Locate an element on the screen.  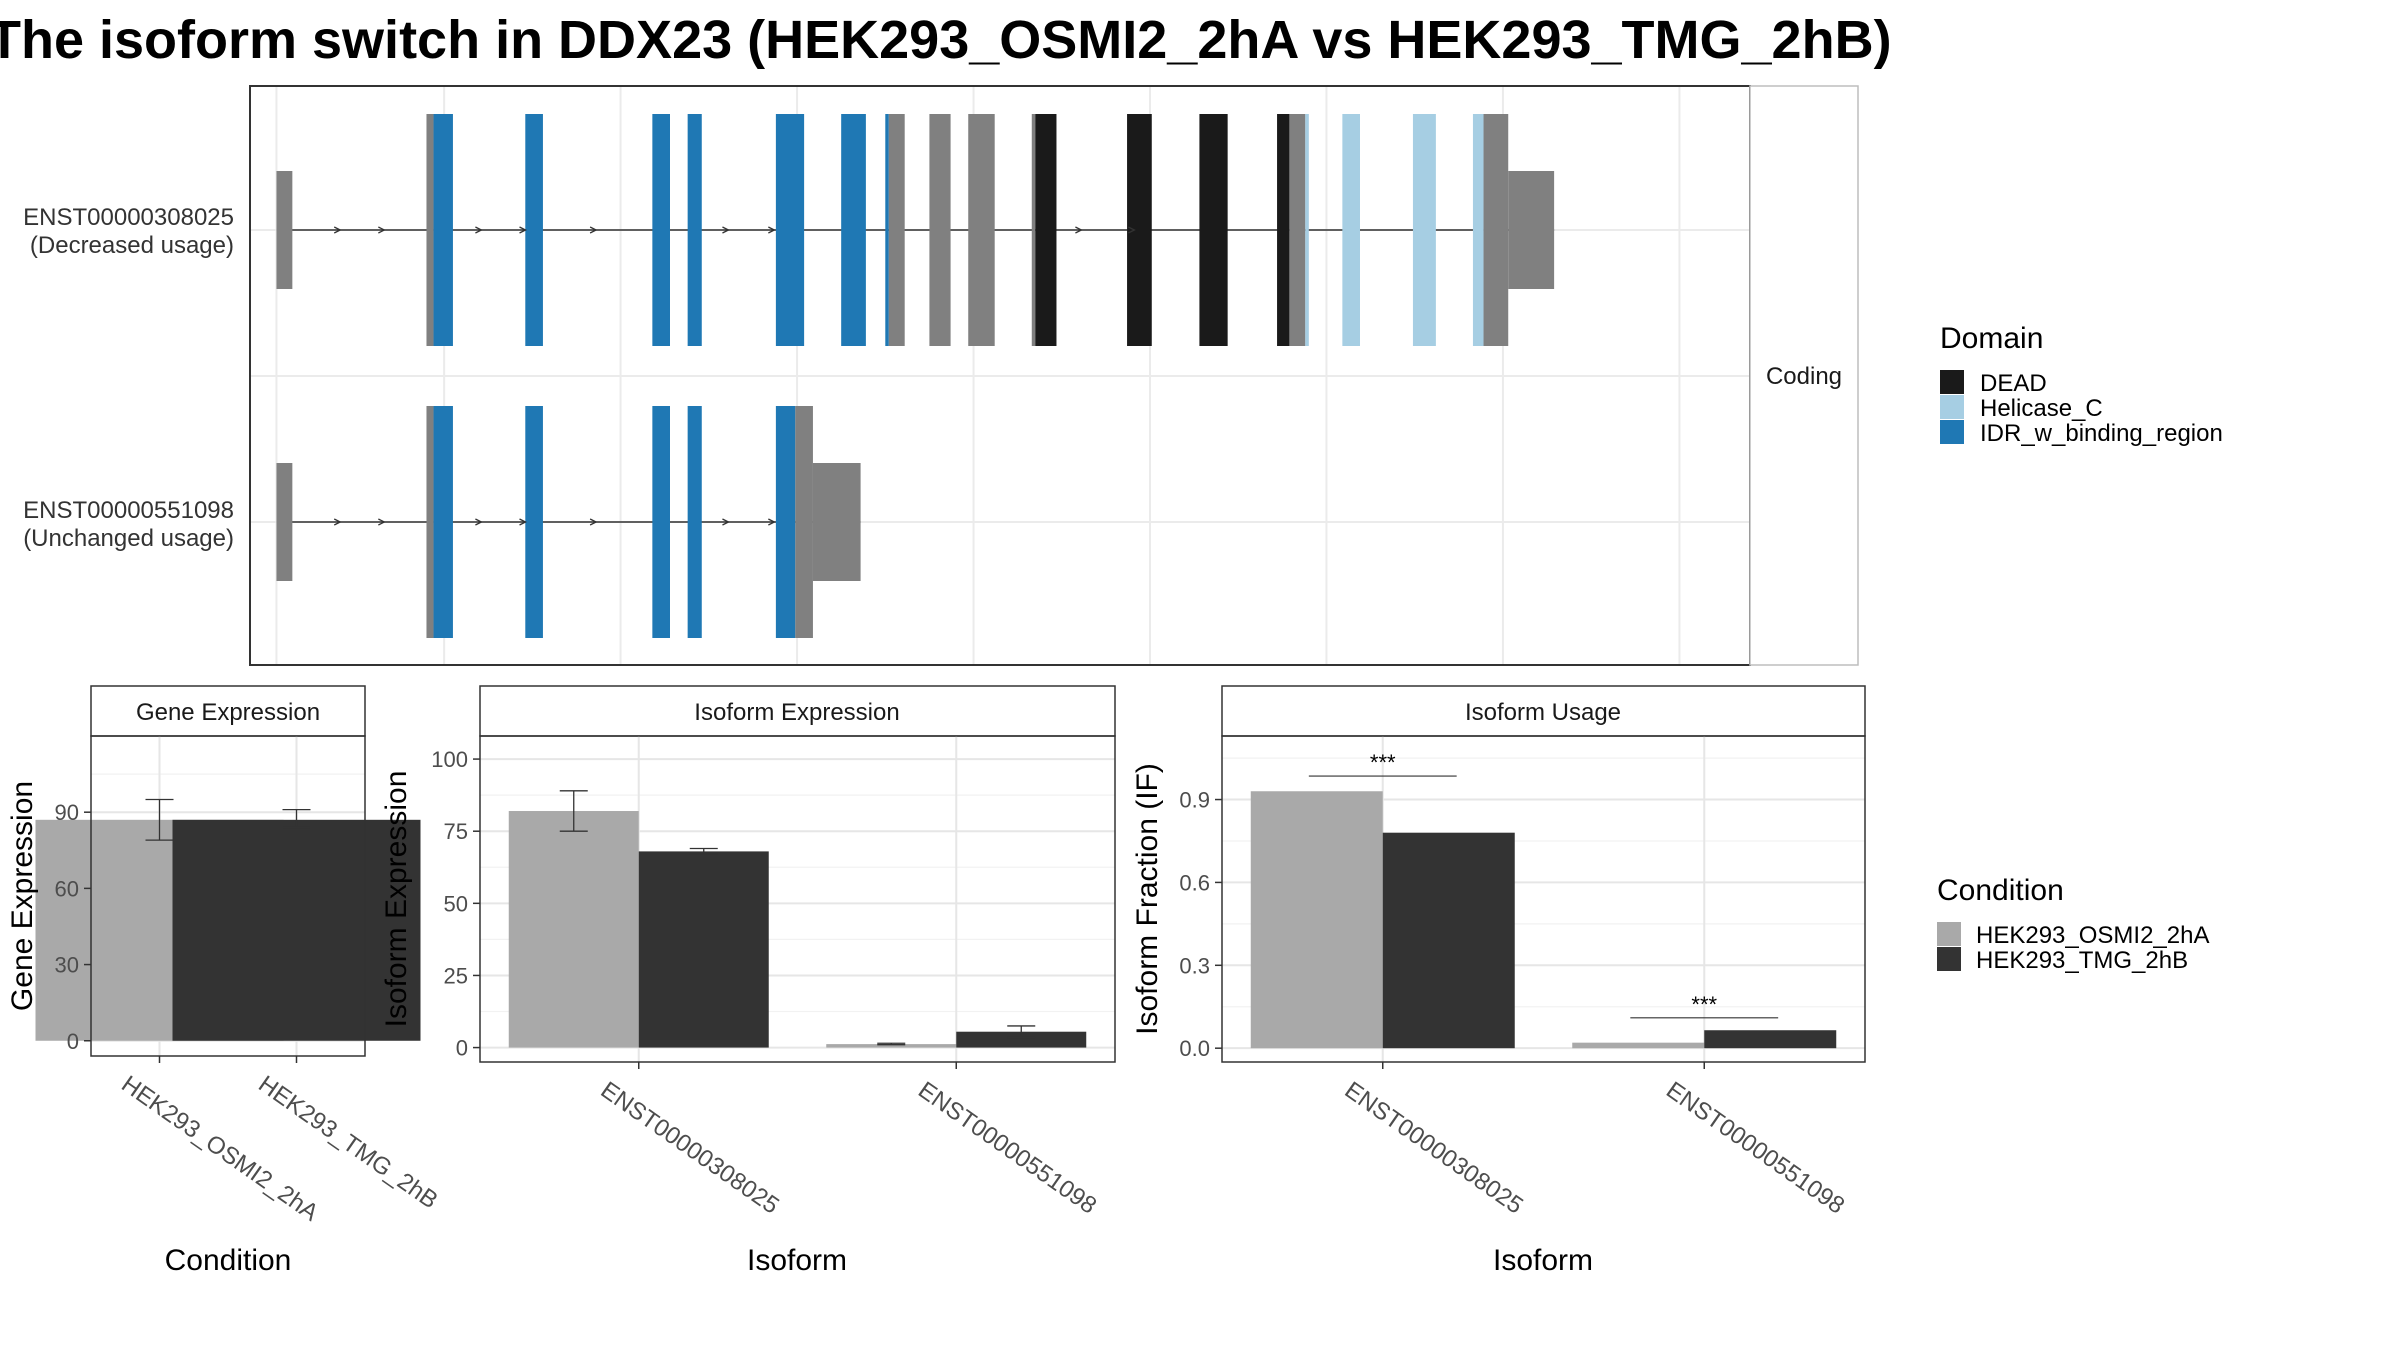
significance-label-1: *** is located at coordinates (1383, 762).